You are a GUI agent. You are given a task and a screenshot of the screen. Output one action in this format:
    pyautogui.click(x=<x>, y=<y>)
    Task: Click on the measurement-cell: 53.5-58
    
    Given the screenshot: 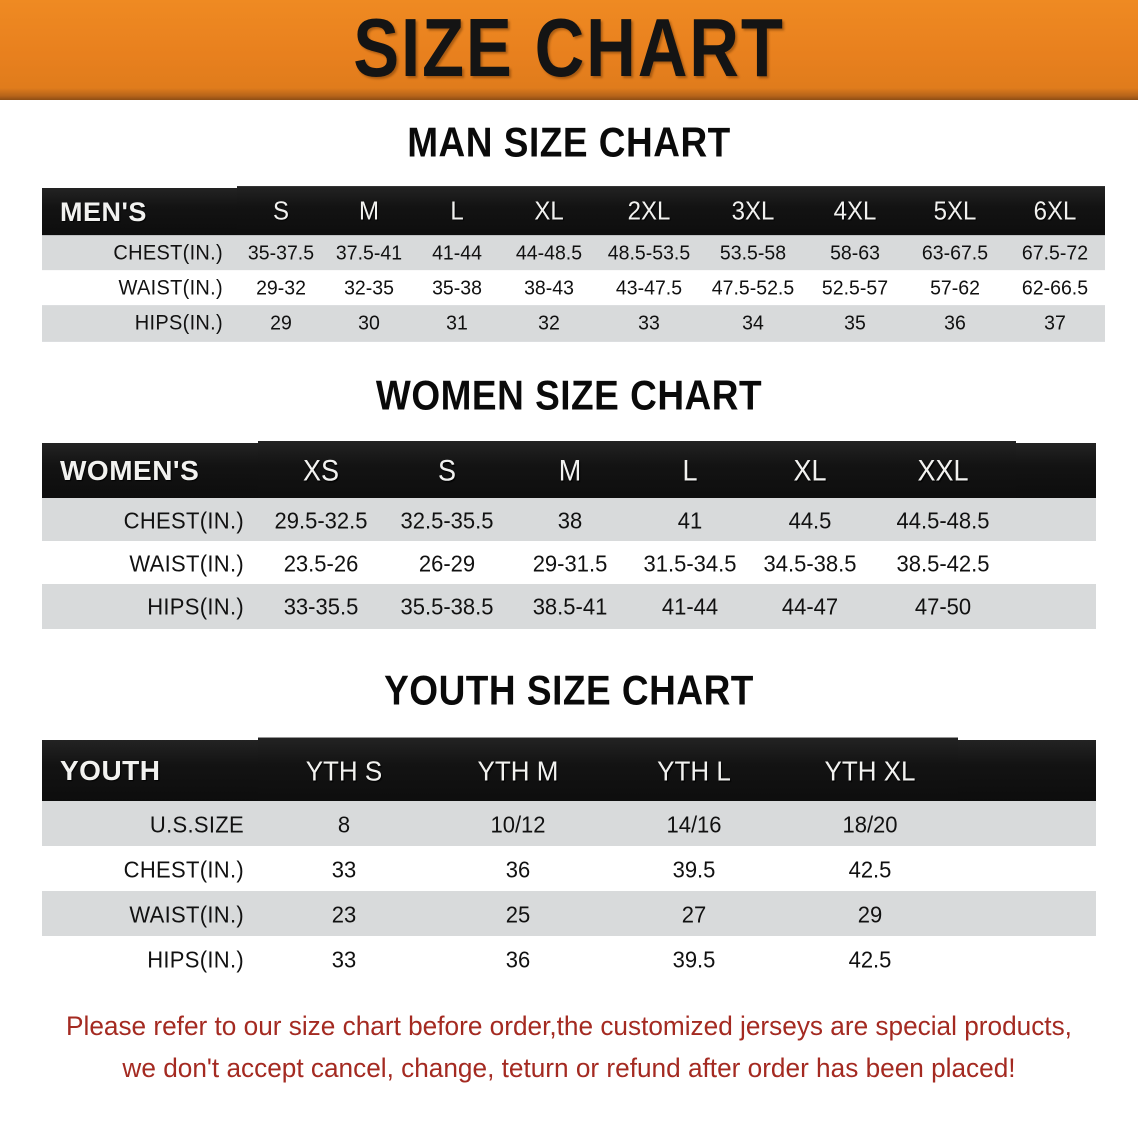 What is the action you would take?
    pyautogui.click(x=753, y=253)
    